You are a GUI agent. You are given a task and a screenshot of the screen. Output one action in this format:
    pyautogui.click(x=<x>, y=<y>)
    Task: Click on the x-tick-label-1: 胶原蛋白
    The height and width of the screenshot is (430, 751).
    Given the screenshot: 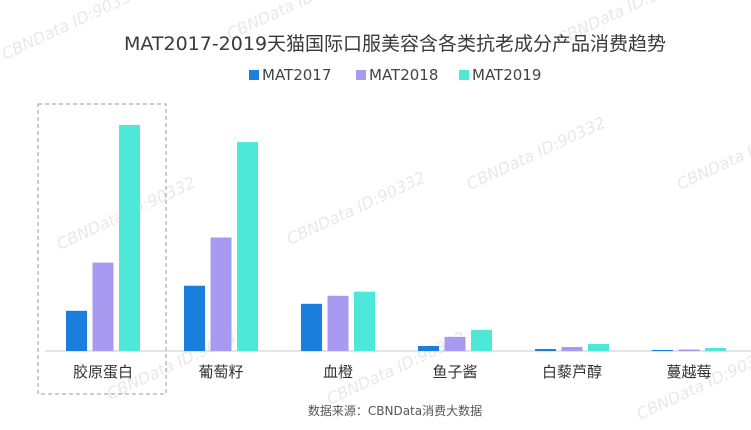 What is the action you would take?
    pyautogui.click(x=103, y=372)
    